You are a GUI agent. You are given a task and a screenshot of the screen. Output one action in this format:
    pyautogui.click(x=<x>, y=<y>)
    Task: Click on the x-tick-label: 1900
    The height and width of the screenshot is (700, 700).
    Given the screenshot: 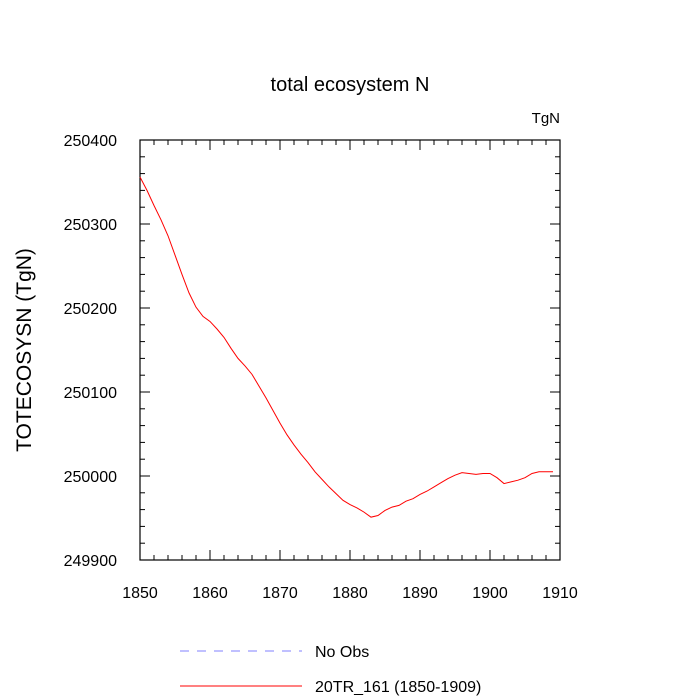 What is the action you would take?
    pyautogui.click(x=490, y=593)
    